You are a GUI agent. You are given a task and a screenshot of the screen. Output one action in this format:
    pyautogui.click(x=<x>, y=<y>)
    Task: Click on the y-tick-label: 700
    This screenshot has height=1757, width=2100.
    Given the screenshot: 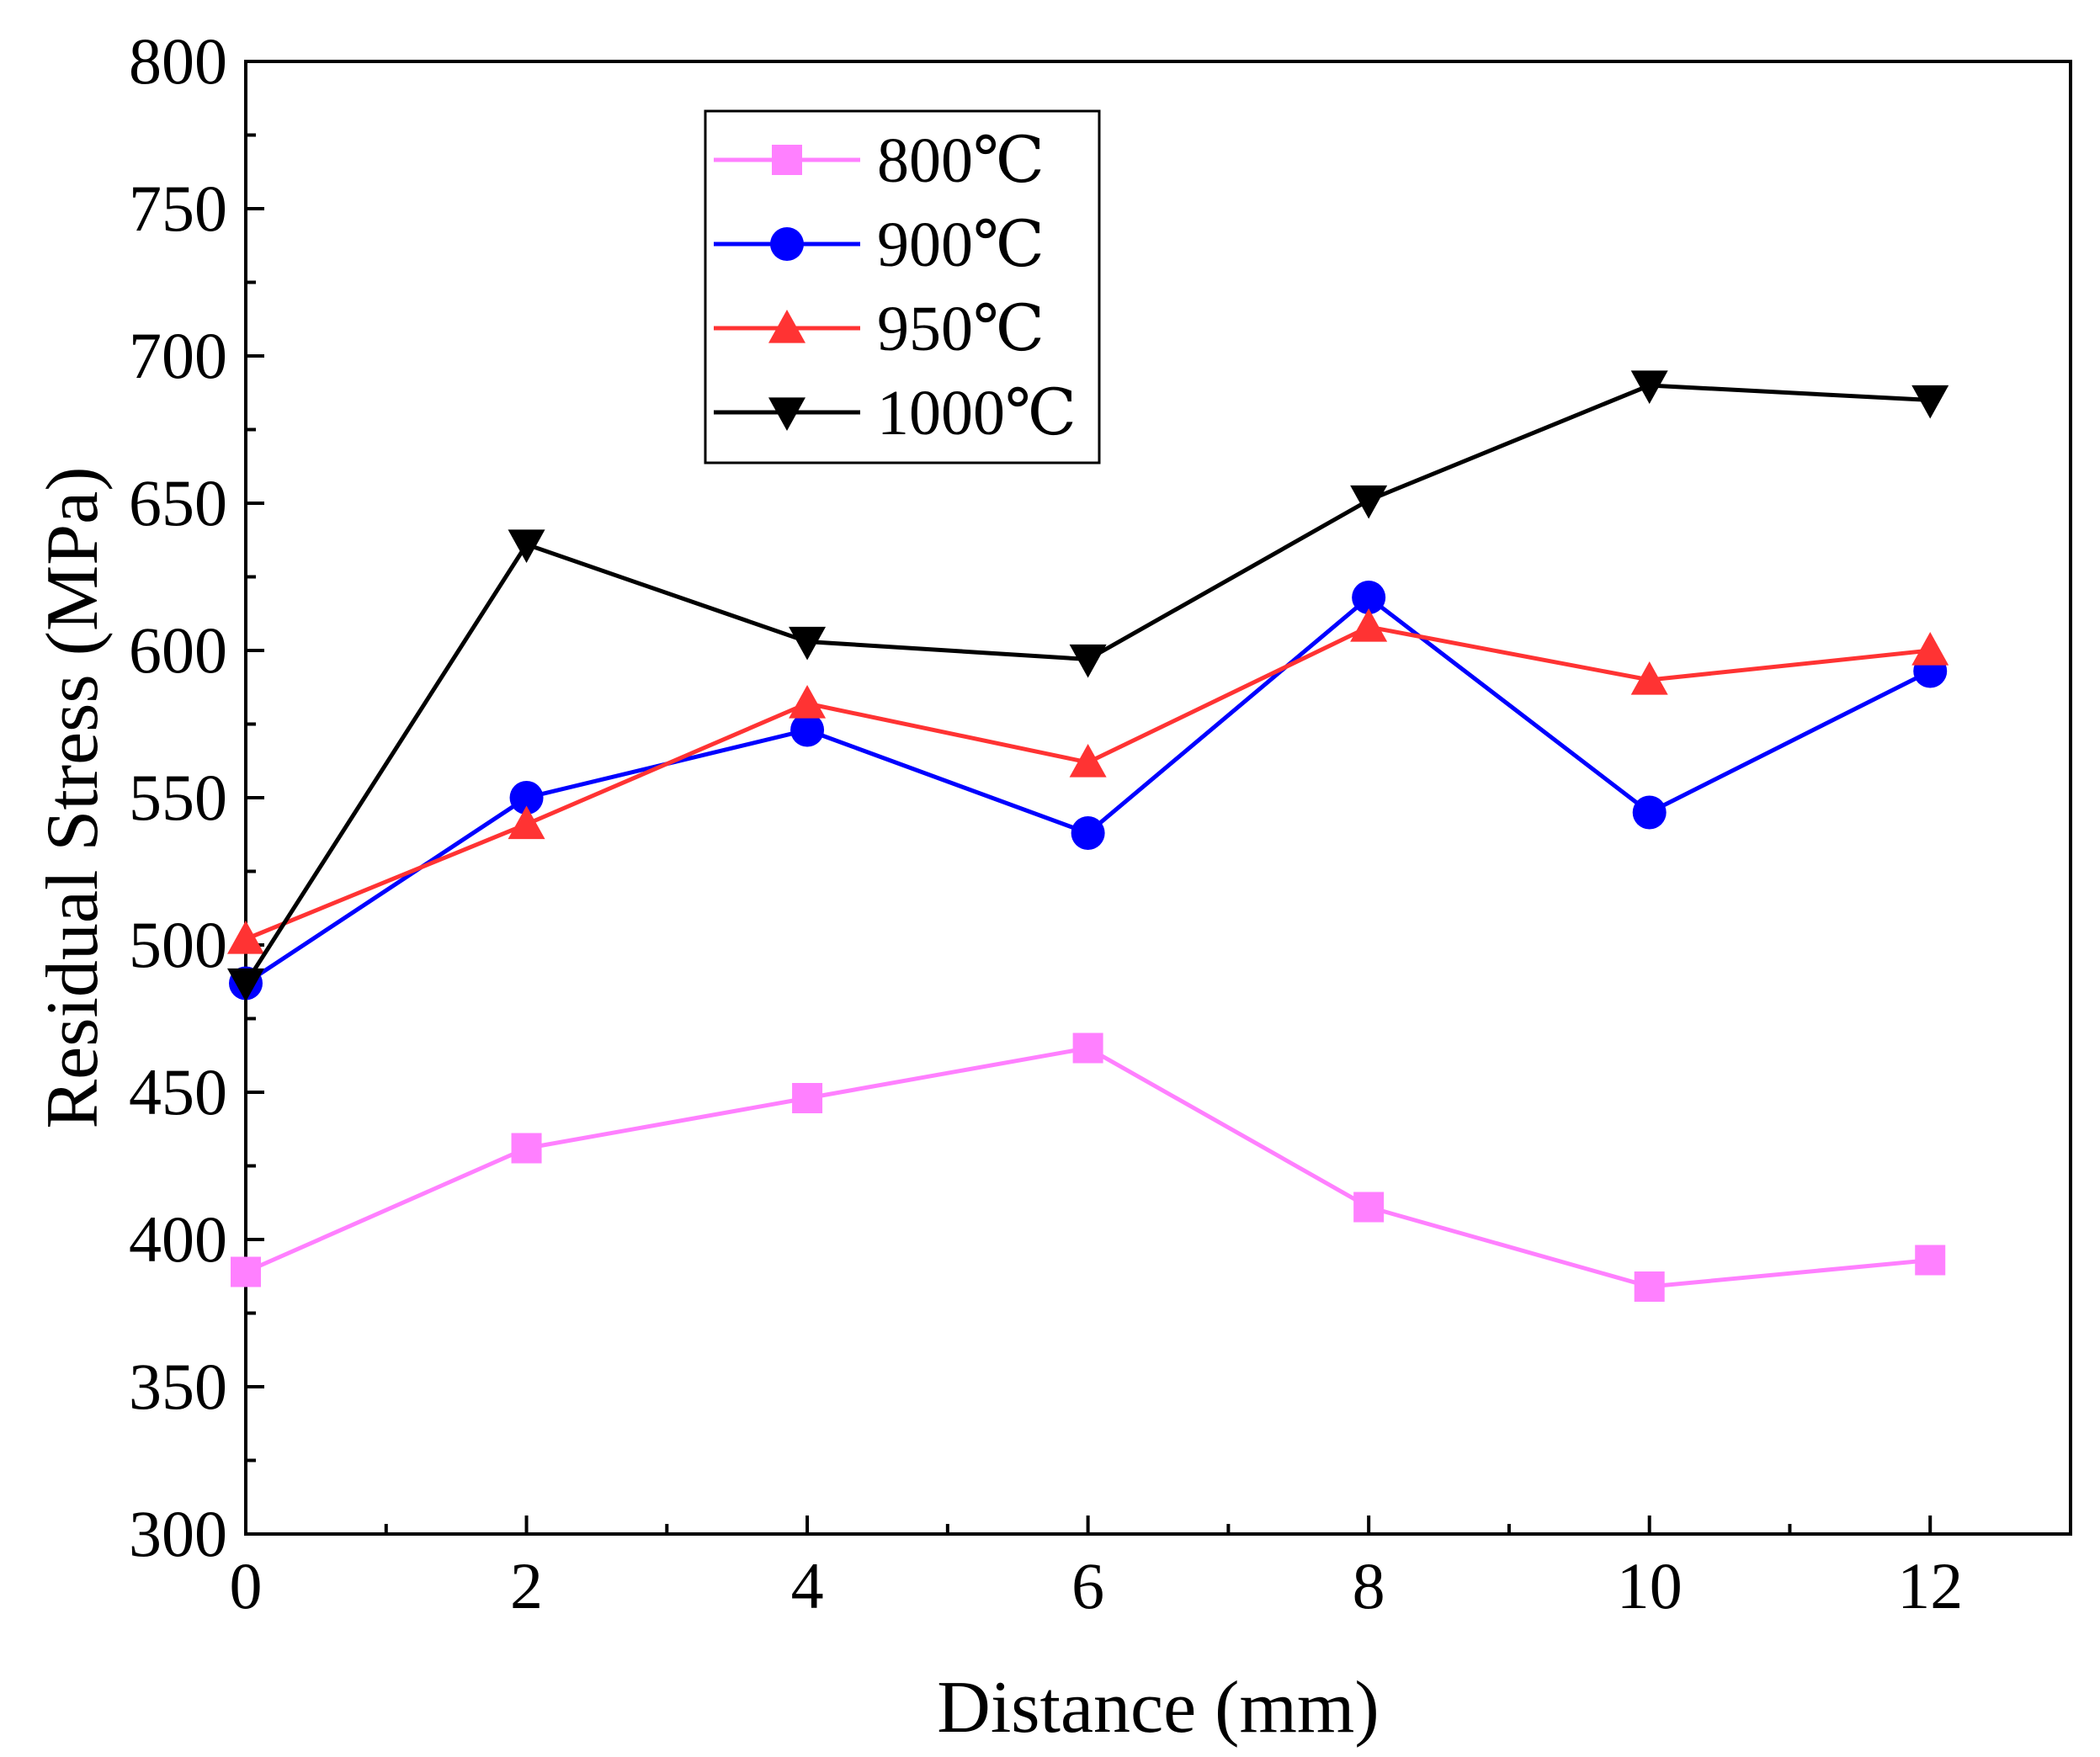 What is the action you would take?
    pyautogui.click(x=178, y=355)
    